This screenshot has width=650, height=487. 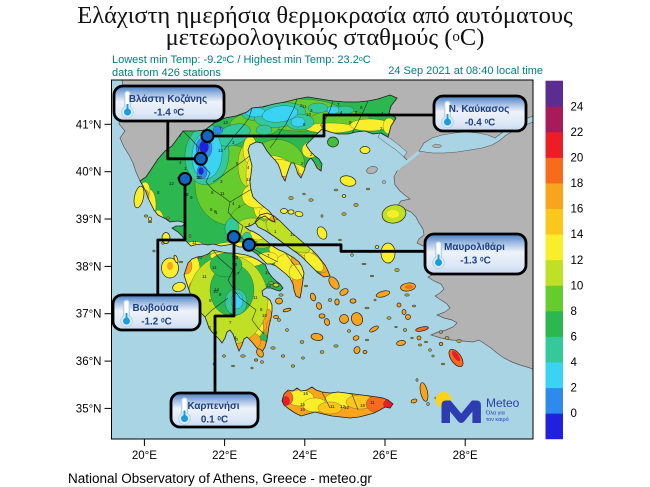 What do you see at coordinates (224, 456) in the screenshot?
I see `svg-text: 22°E` at bounding box center [224, 456].